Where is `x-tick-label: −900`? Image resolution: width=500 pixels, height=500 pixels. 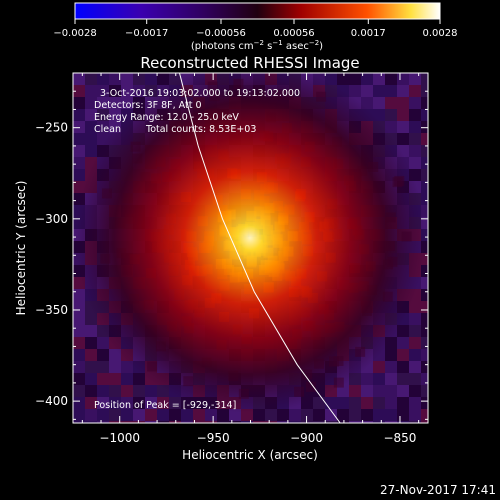 x-tick-label: −900 is located at coordinates (306, 438).